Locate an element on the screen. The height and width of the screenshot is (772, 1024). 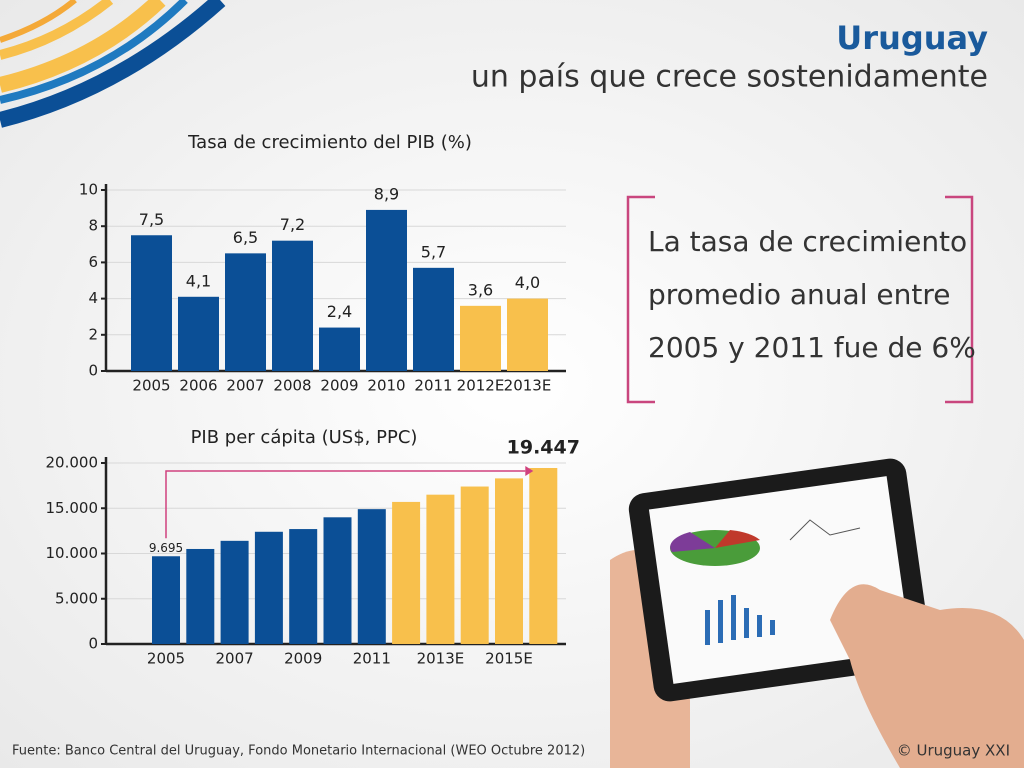
data-label: 7,2 is located at coordinates (292, 224).